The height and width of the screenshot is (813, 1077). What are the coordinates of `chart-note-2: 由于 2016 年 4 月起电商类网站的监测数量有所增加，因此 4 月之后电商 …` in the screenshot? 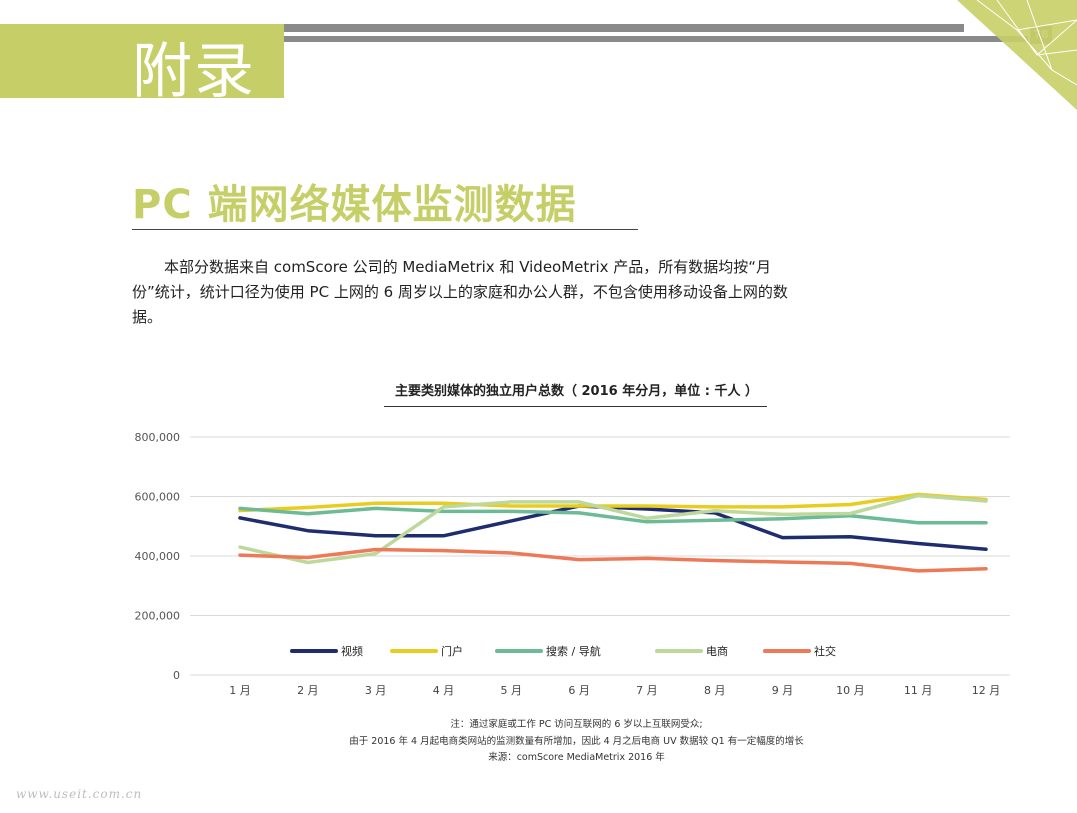 It's located at (576, 741).